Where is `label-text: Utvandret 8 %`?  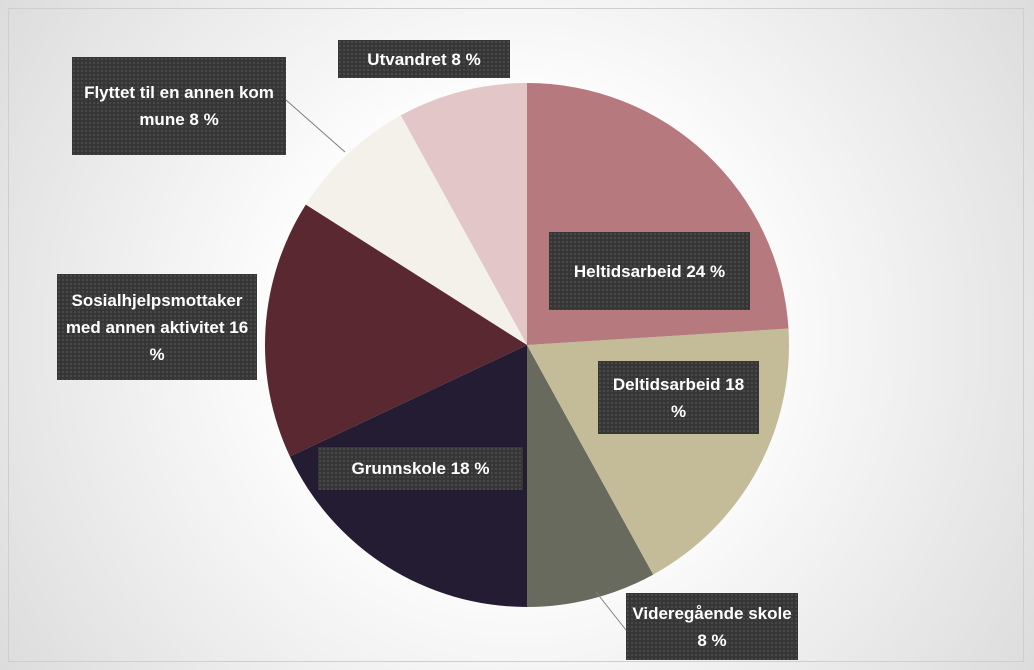 label-text: Utvandret 8 % is located at coordinates (423, 59).